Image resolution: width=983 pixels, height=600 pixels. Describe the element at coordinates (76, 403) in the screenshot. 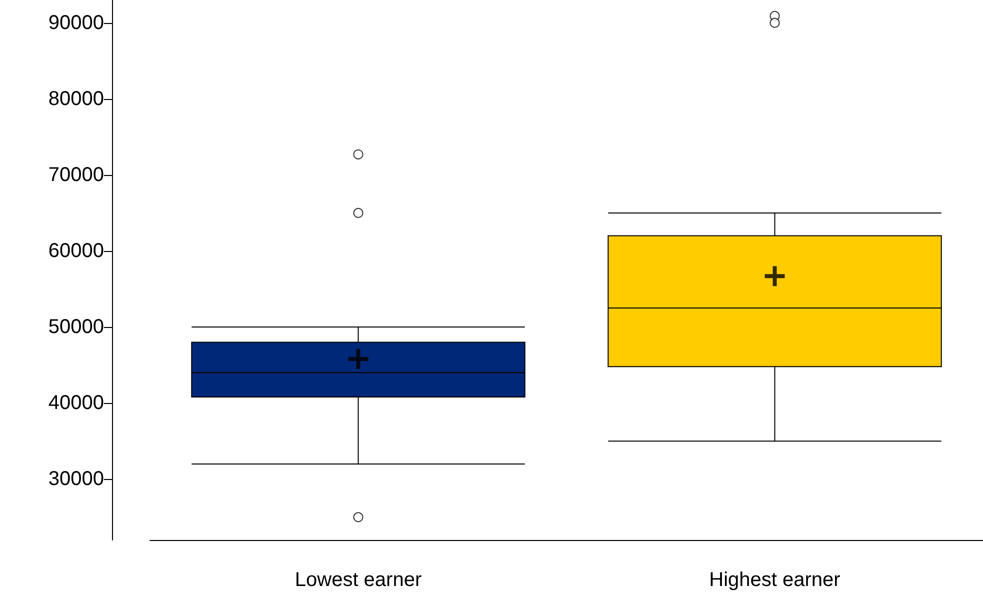

I see `y-tick-label: 40000` at that location.